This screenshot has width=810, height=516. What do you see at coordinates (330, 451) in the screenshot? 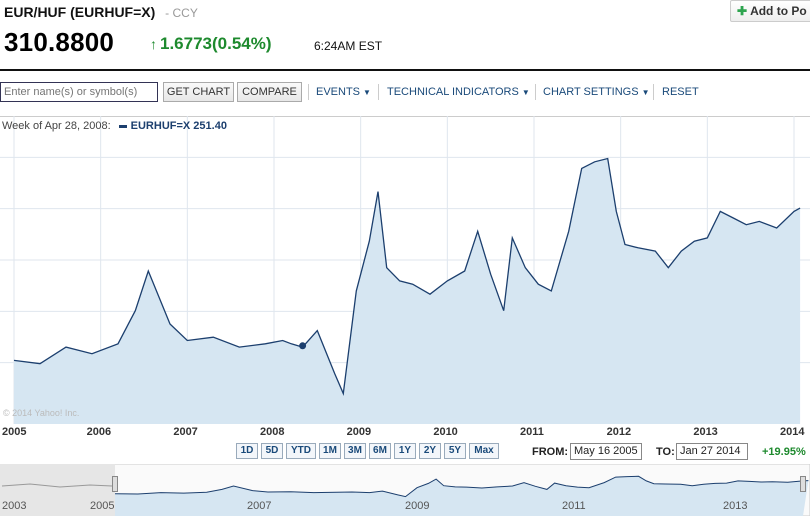
I see `range-button-1m: 1M` at bounding box center [330, 451].